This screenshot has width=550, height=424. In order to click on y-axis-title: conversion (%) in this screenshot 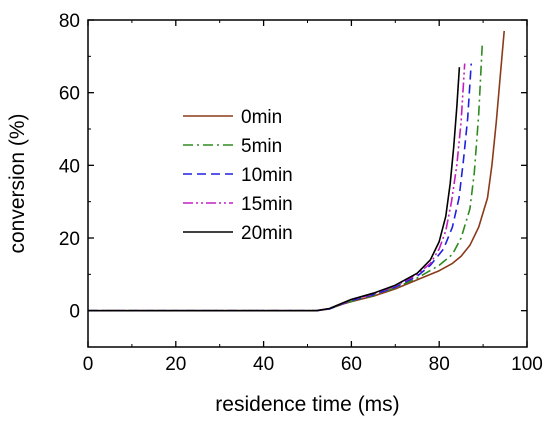, I will do `click(17, 183)`.